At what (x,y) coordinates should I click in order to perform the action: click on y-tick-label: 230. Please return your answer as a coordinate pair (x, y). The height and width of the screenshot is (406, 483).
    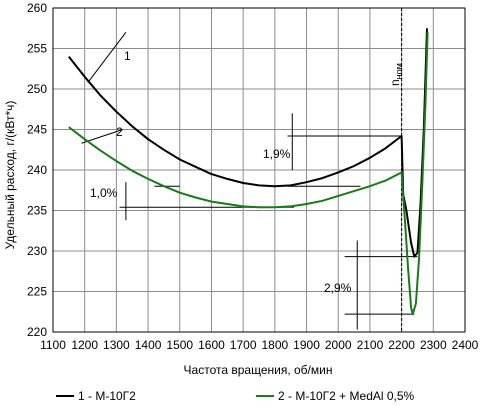
    Looking at the image, I should click on (37, 251).